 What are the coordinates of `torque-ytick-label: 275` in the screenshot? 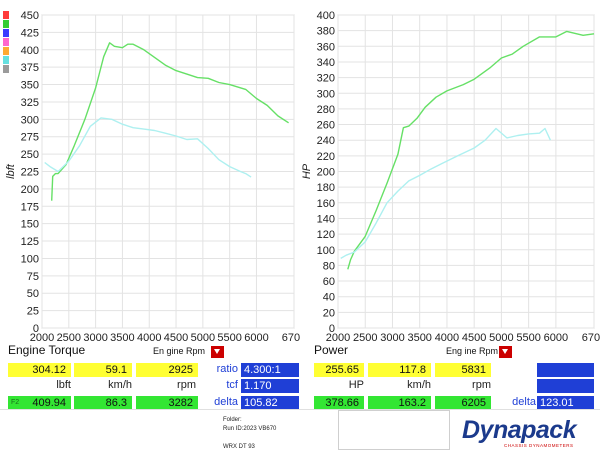 It's located at (30, 138).